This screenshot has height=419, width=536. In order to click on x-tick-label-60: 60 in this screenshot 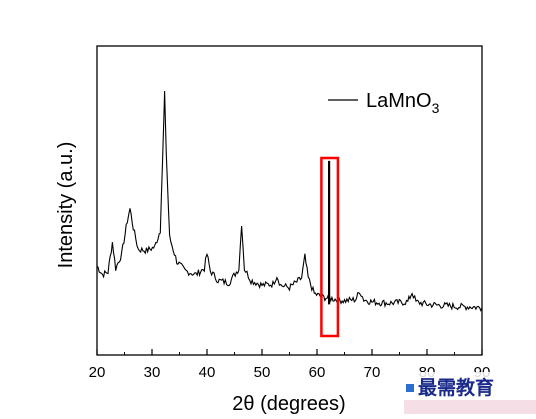, I will do `click(317, 372)`.